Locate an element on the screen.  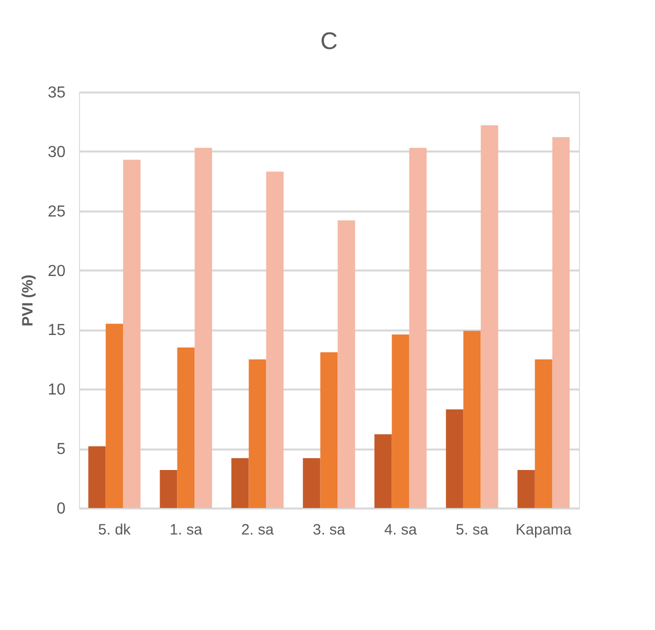
x-tick-label: 4. sa is located at coordinates (401, 530).